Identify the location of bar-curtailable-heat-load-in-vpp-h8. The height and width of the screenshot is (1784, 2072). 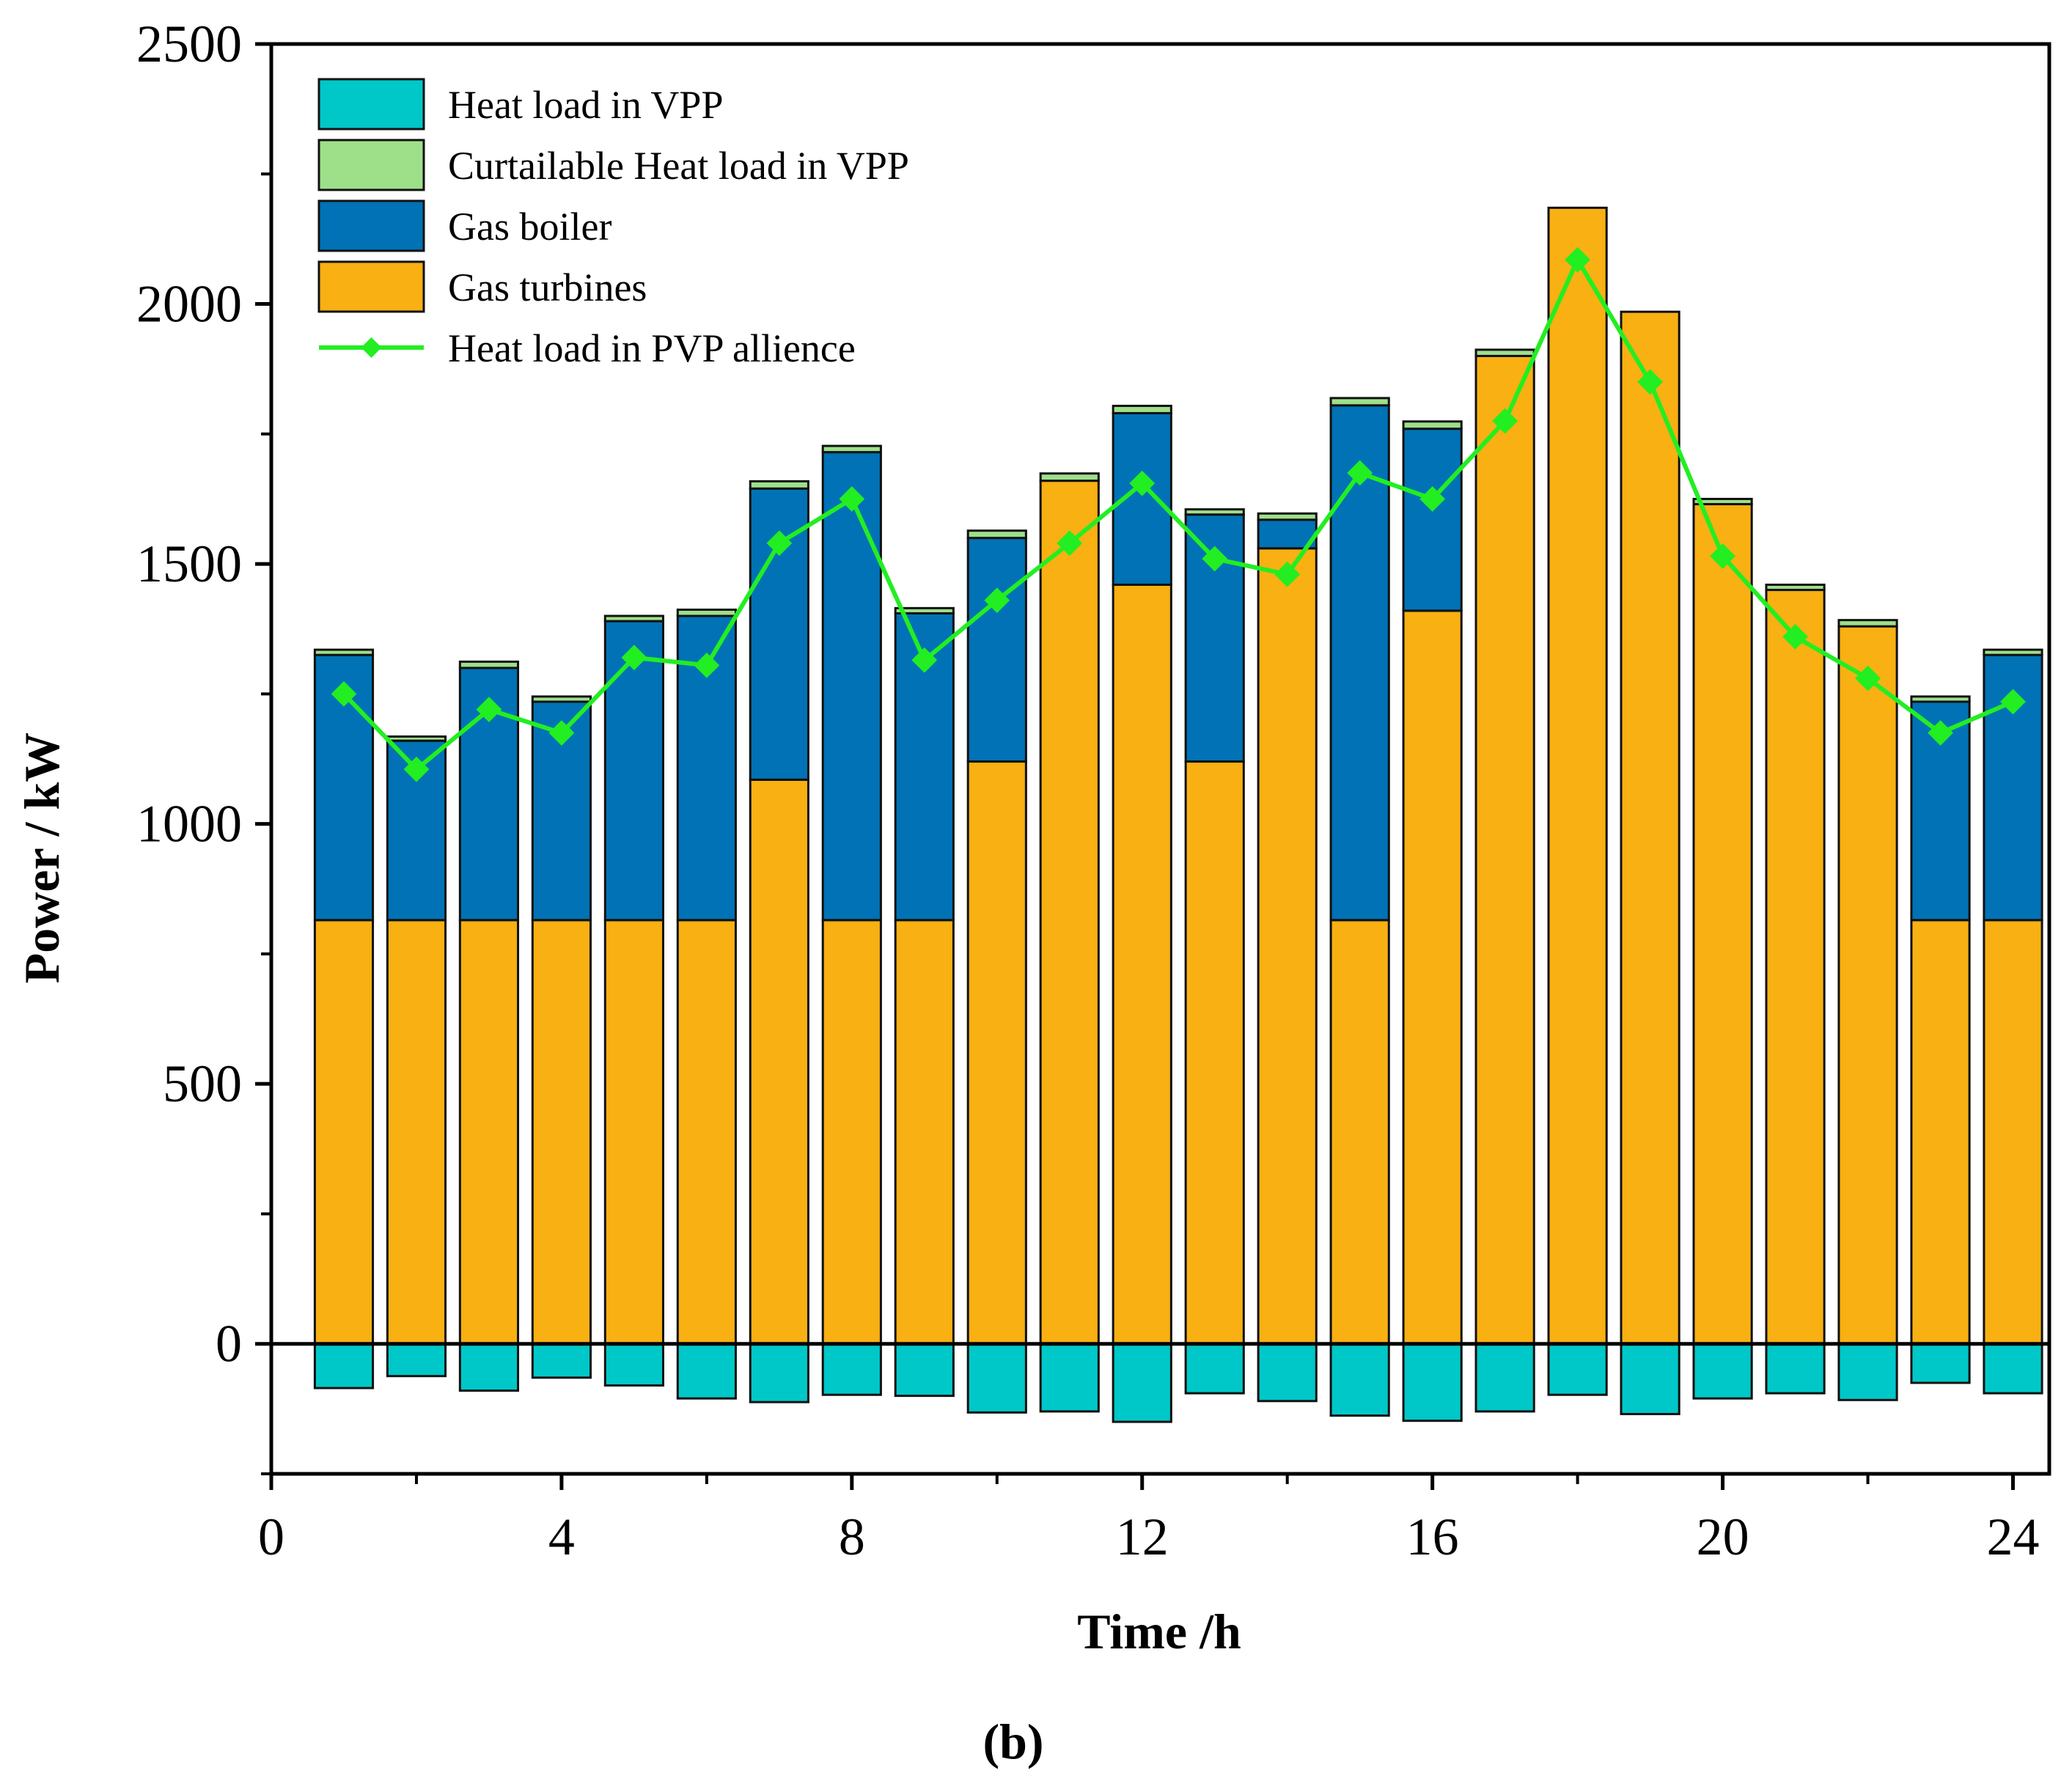
(851, 449).